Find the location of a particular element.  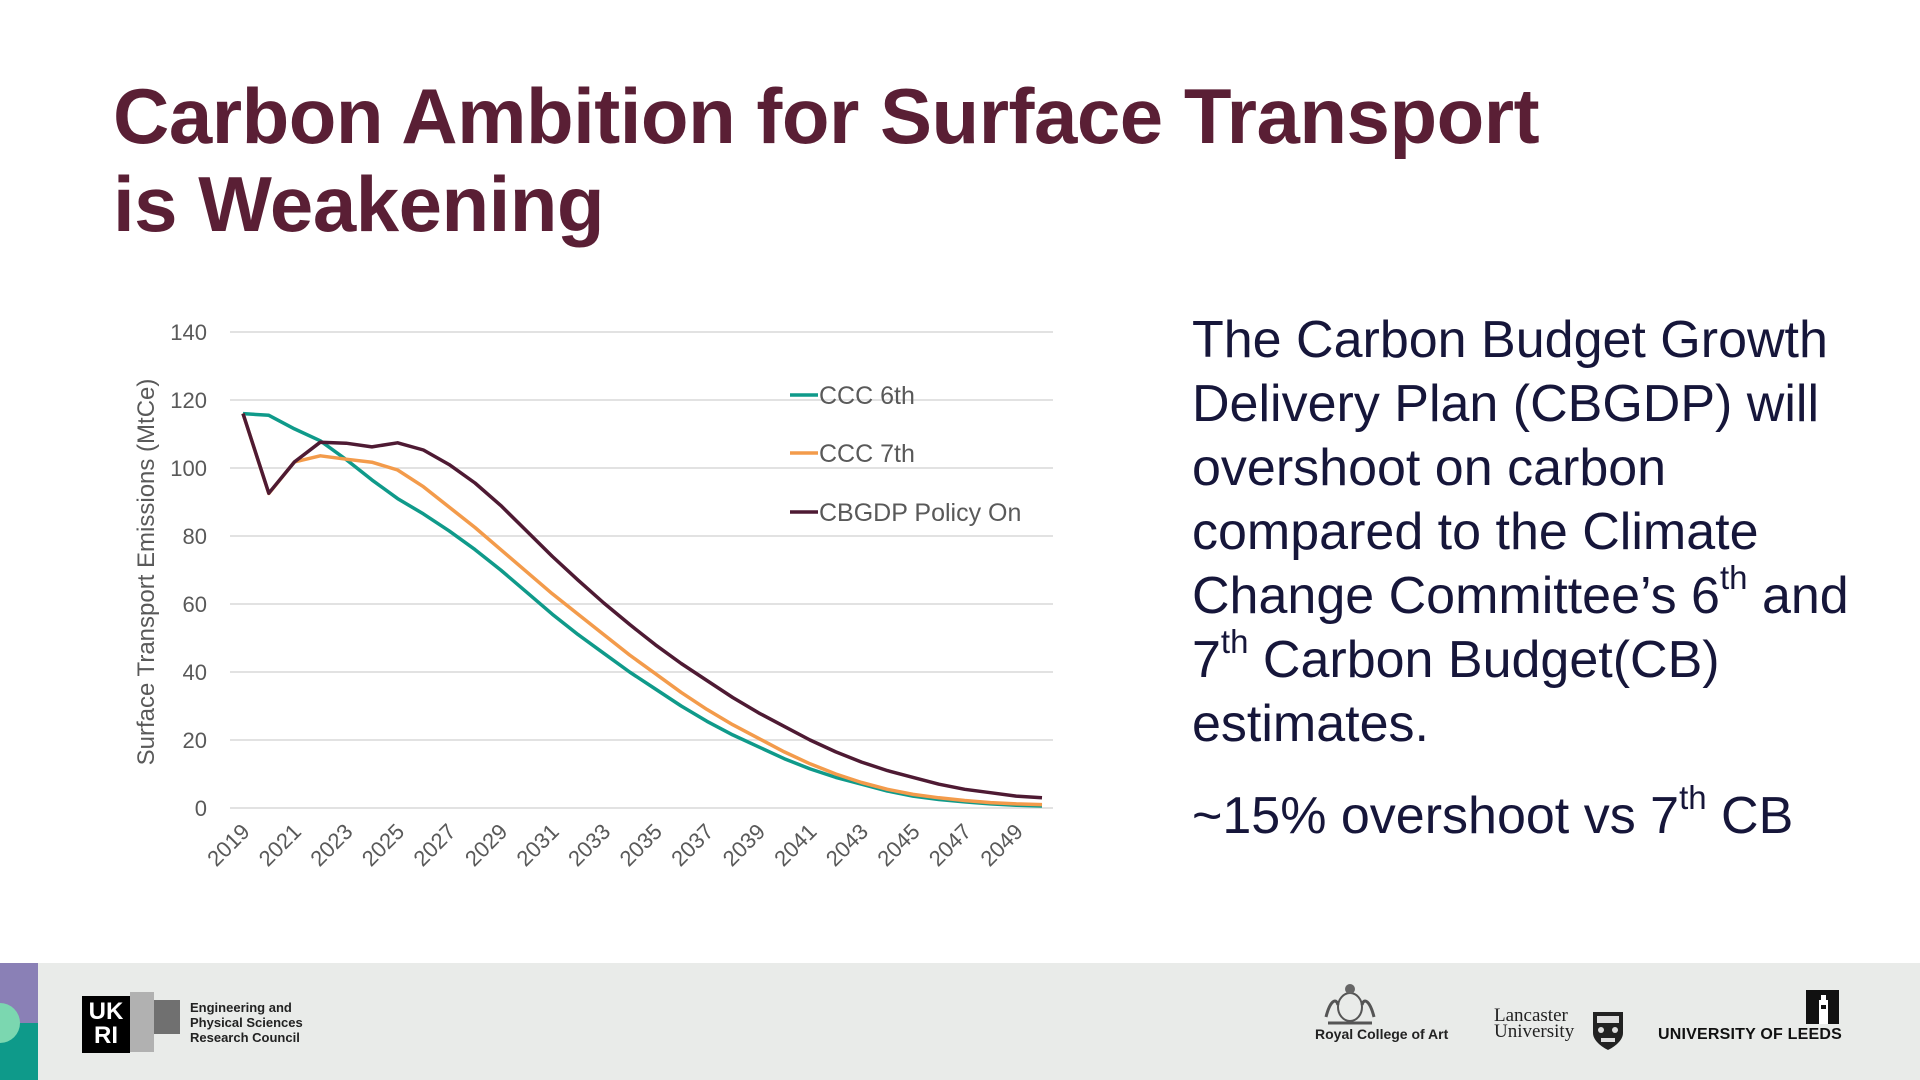

x-tick-label: 2045 is located at coordinates (898, 845).